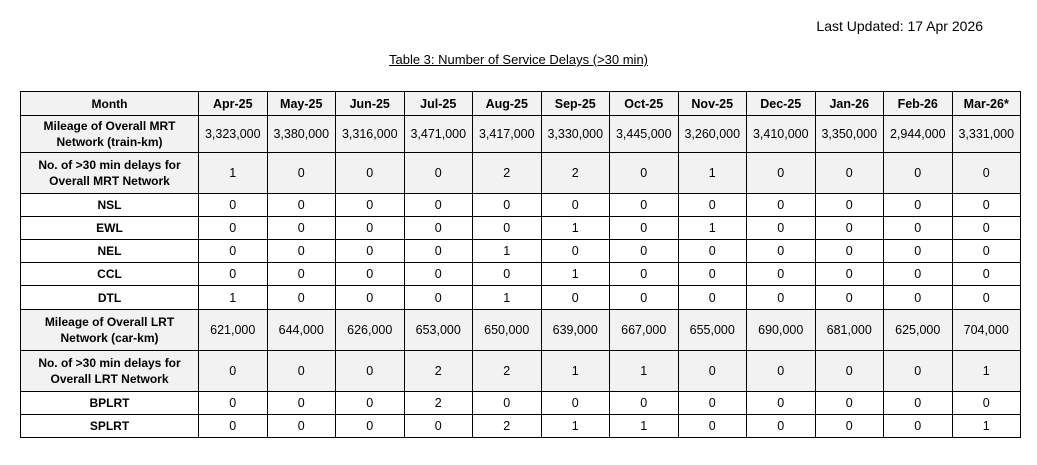 This screenshot has width=1037, height=465. What do you see at coordinates (109, 403) in the screenshot?
I see `row-label: BPLRT` at bounding box center [109, 403].